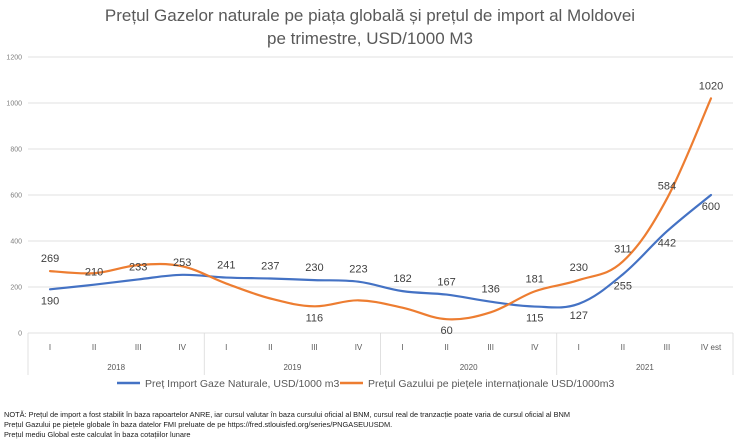  What do you see at coordinates (667, 187) in the screenshot?
I see `data-label: 584` at bounding box center [667, 187].